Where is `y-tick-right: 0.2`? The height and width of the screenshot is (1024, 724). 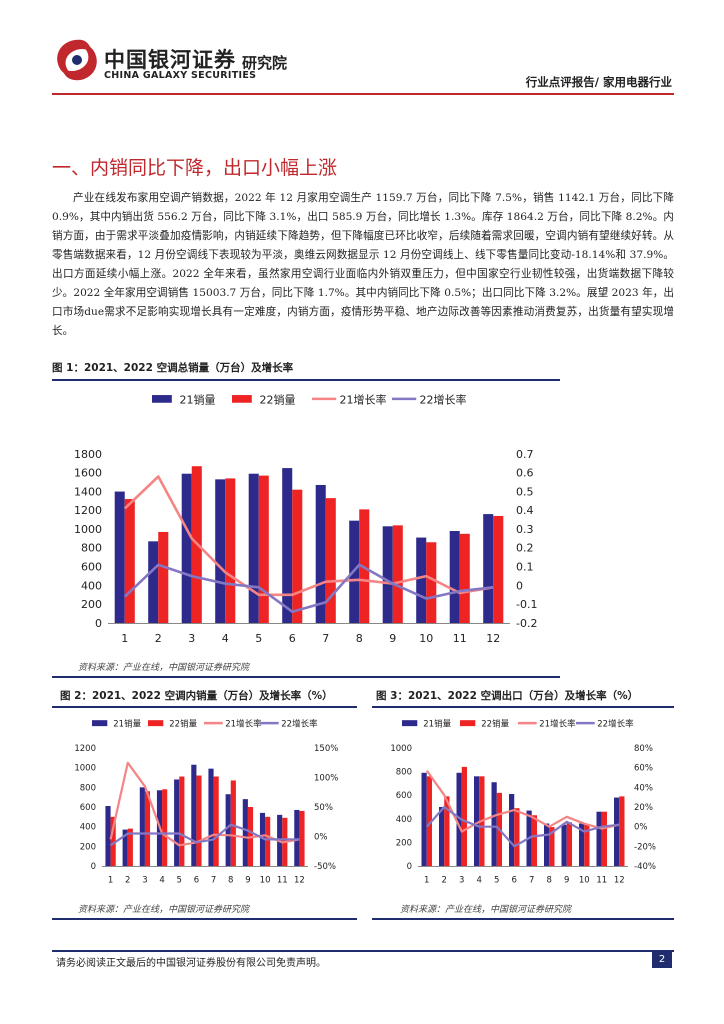 y-tick-right: 0.2 is located at coordinates (525, 548).